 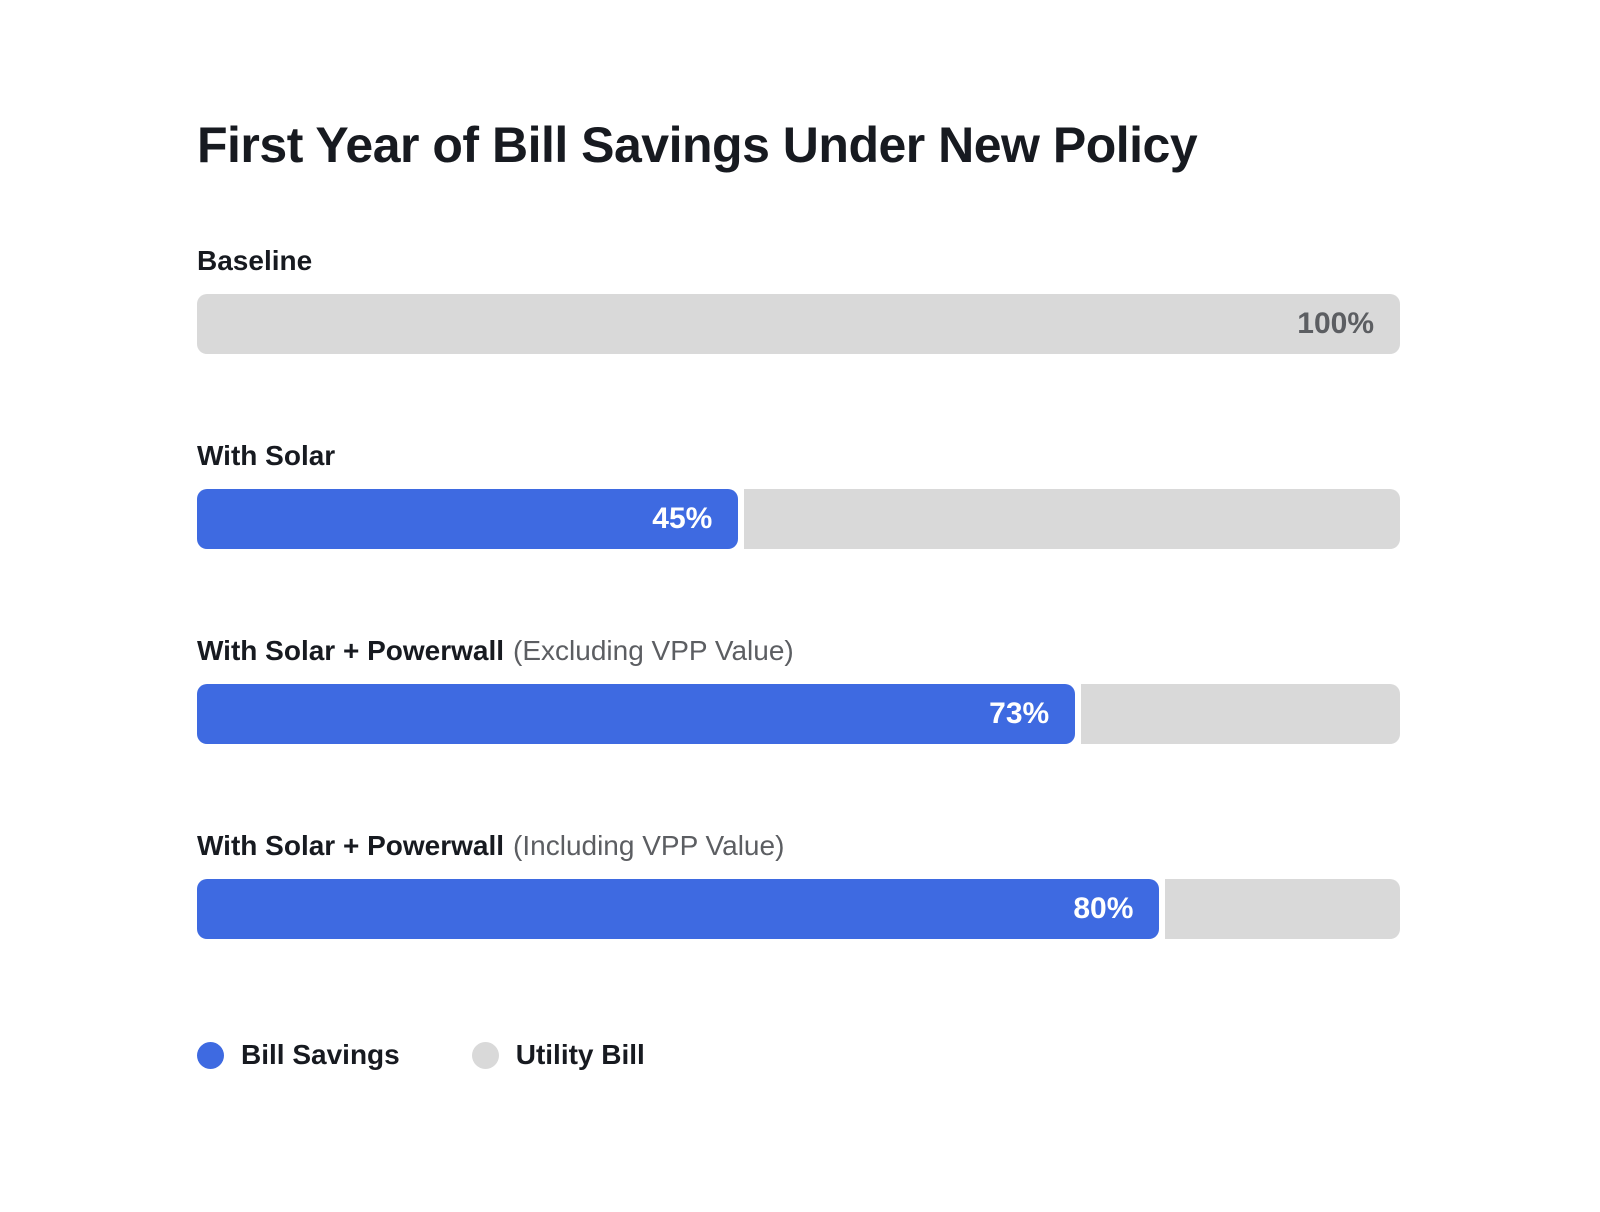 I want to click on bar-row-with-solar: With Solar 45%, so click(x=798, y=494).